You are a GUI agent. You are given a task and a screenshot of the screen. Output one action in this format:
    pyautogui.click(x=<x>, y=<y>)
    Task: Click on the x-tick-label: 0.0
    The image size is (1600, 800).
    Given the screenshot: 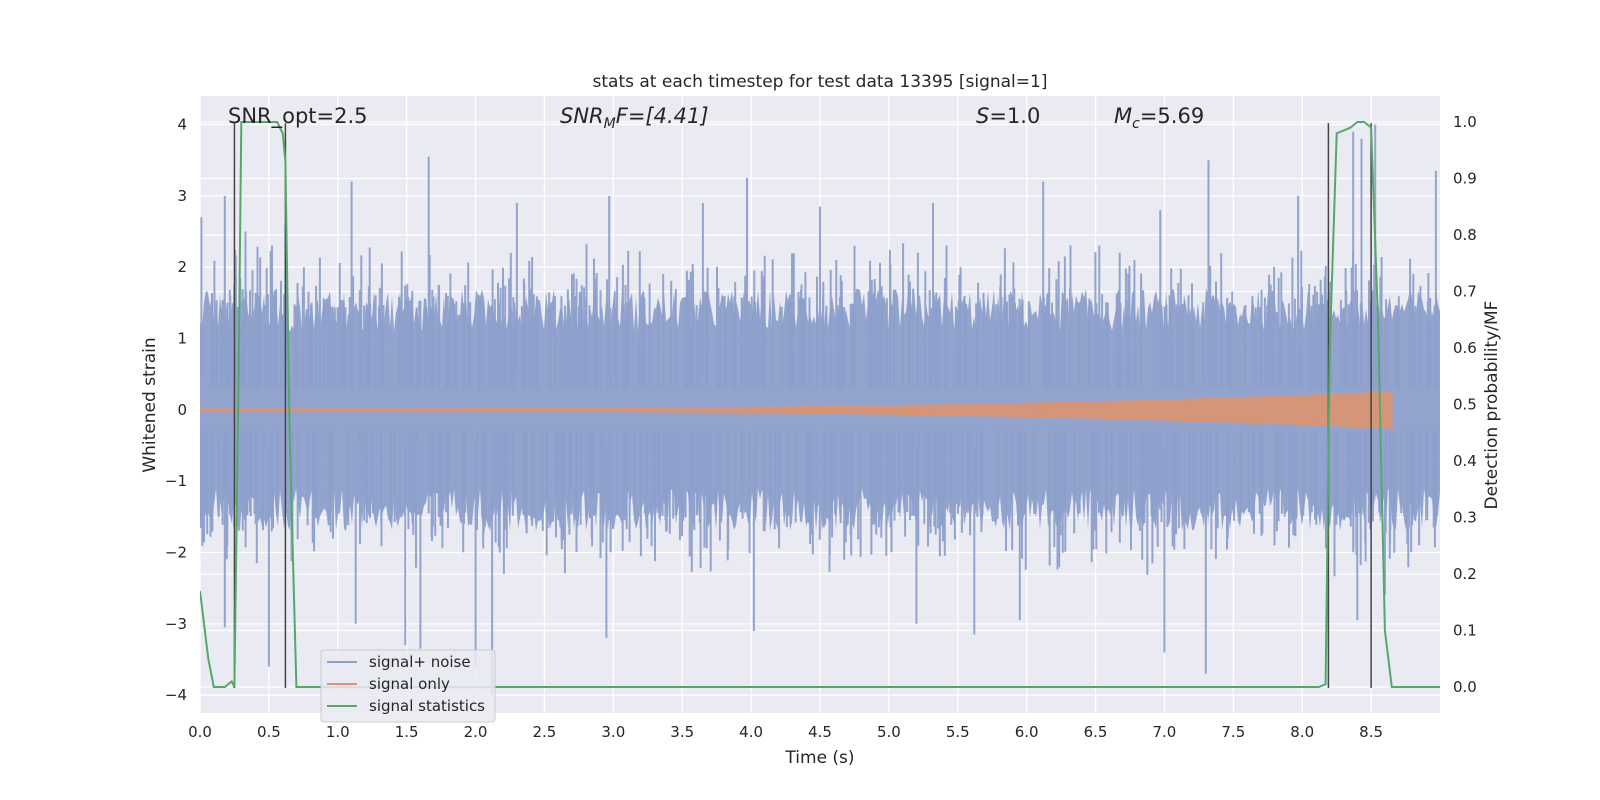 What is the action you would take?
    pyautogui.click(x=200, y=732)
    